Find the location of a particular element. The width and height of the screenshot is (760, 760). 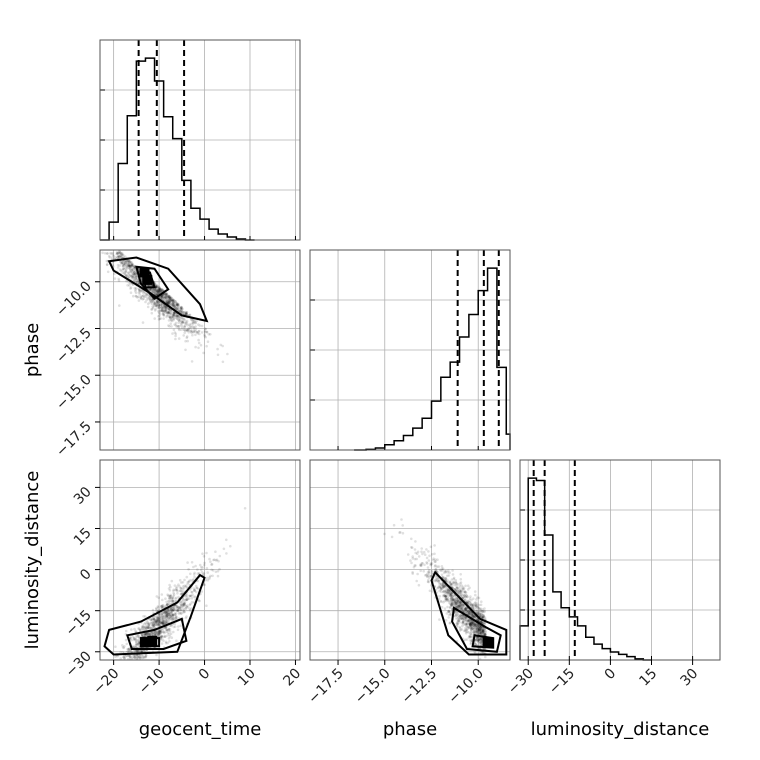

x-tick-label: −30 is located at coordinates (521, 682).